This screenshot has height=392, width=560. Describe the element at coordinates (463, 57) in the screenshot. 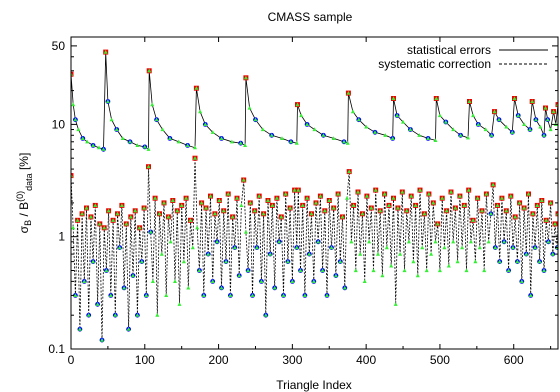

I see `legend: statistical errors systematic correction` at that location.